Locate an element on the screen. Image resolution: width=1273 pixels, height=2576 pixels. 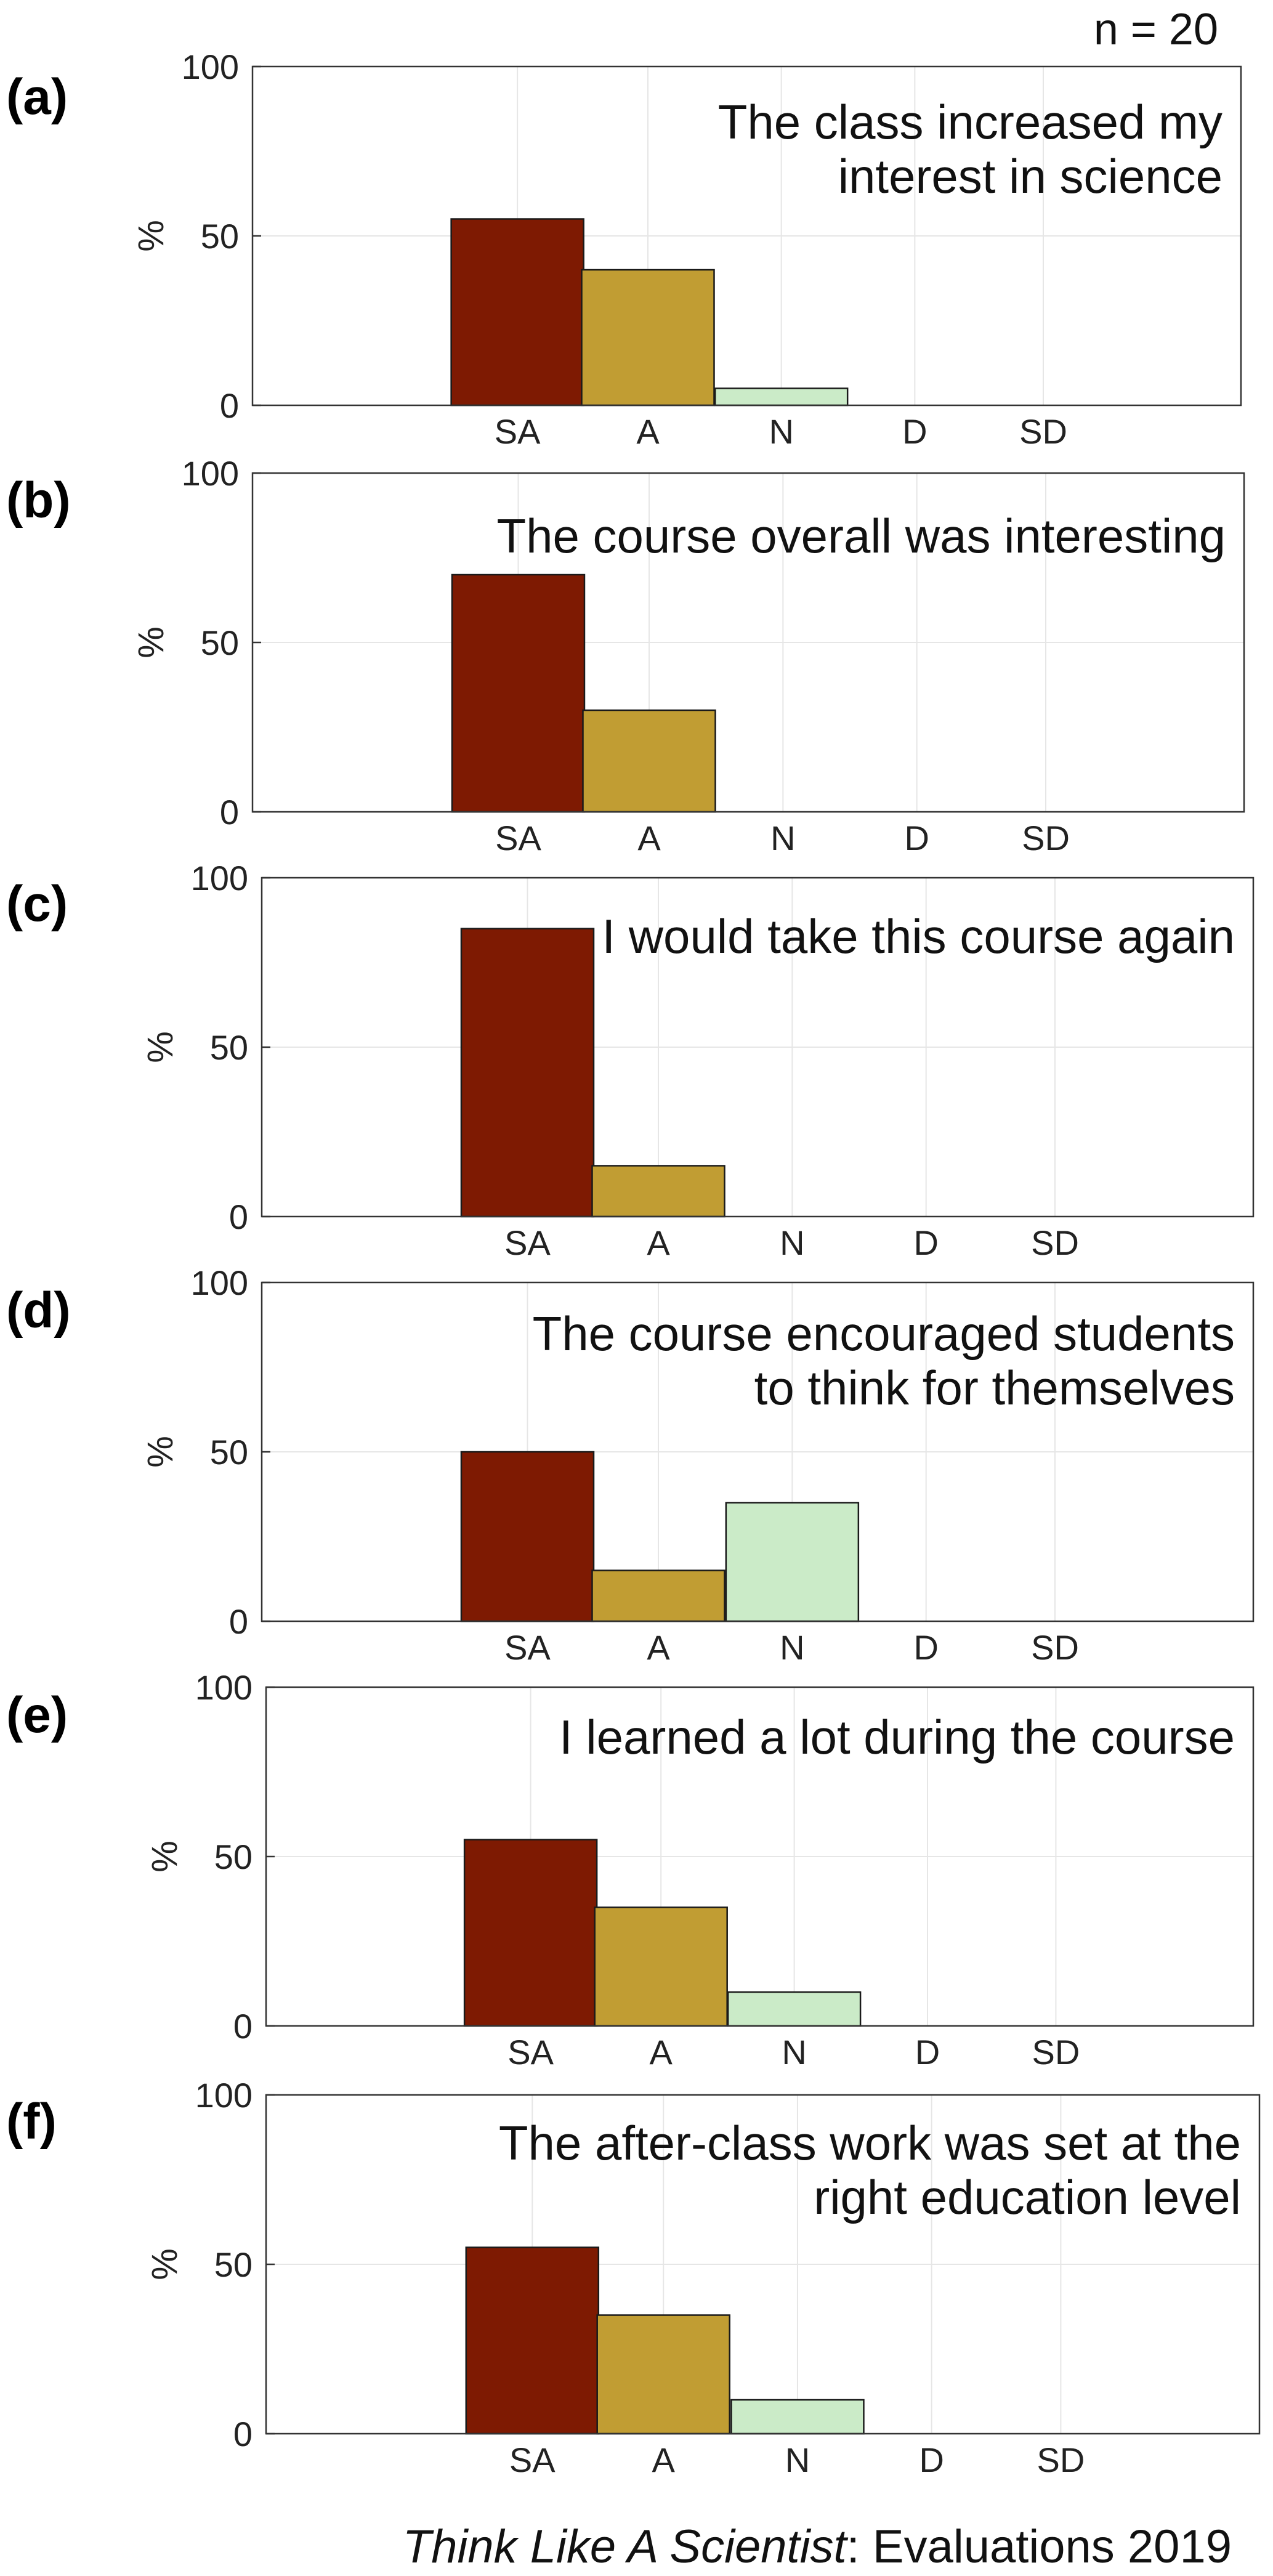
panel-letter: (a) is located at coordinates (37, 97).